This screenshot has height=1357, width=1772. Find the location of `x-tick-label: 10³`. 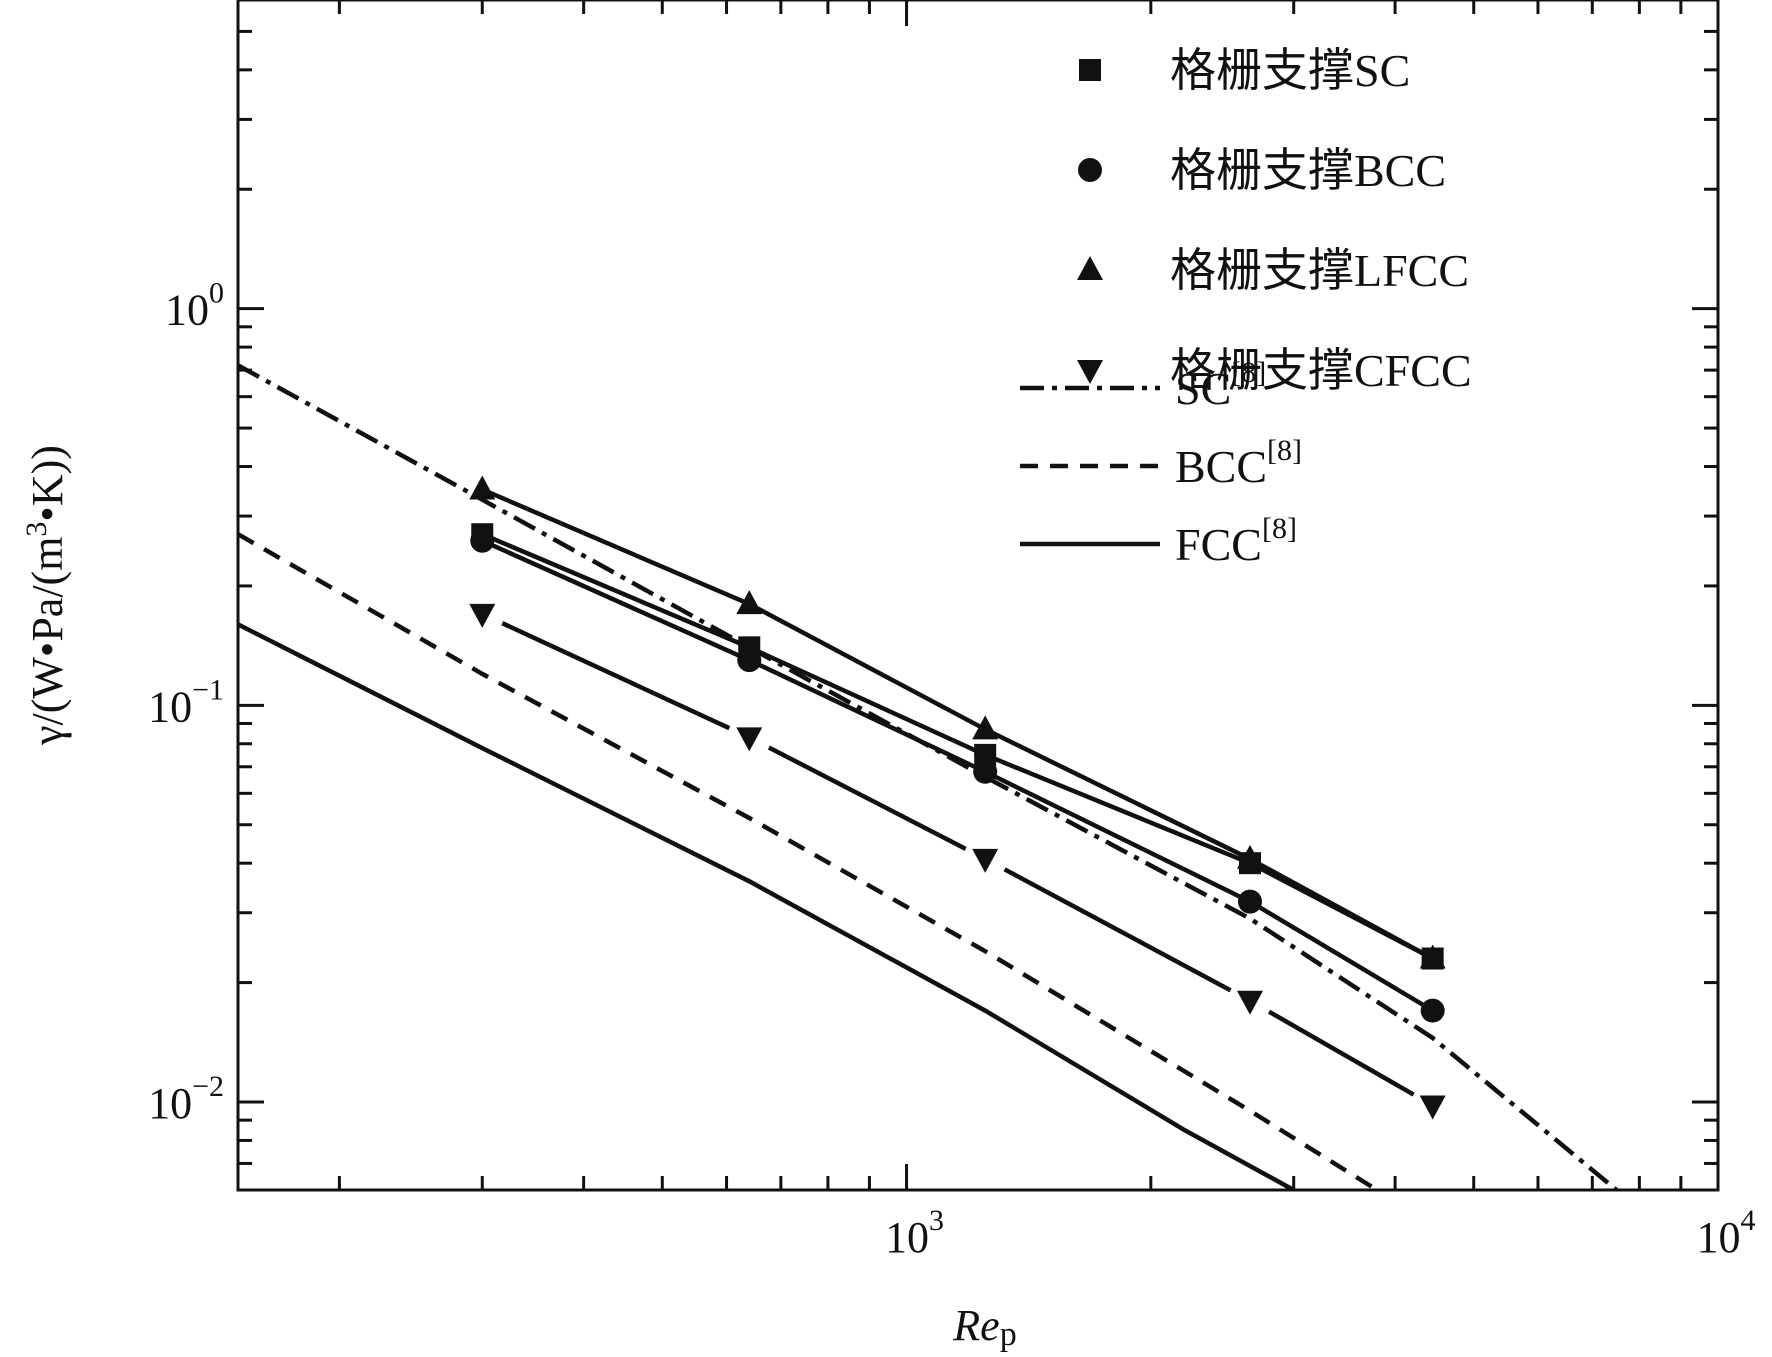

x-tick-label: 10³ is located at coordinates (914, 1233).